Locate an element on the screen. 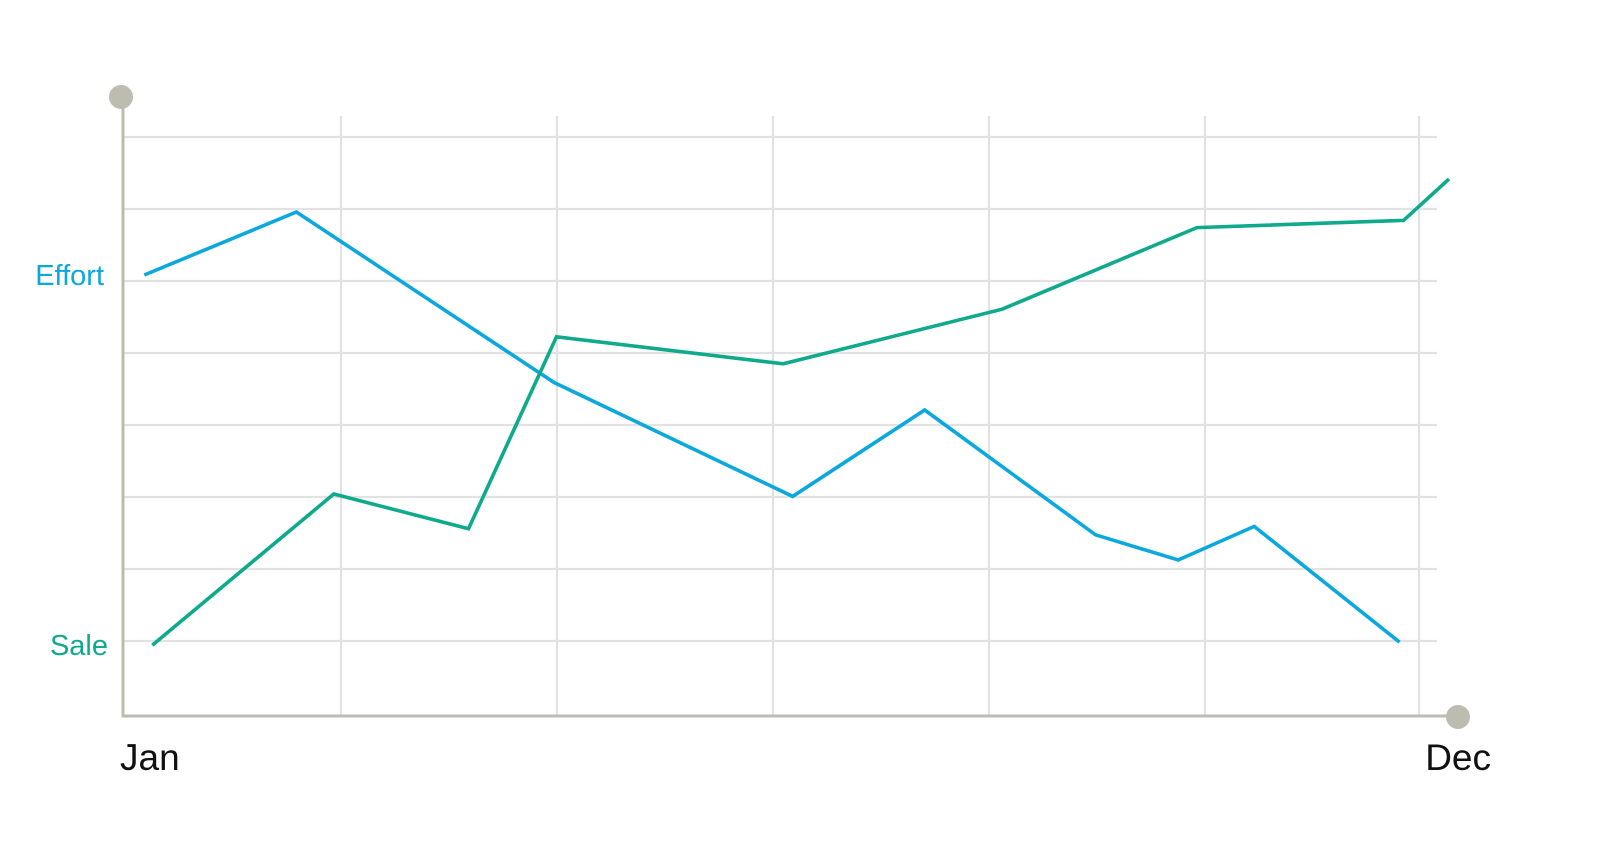 This screenshot has height=852, width=1600. x-tick-label-jan: Jan is located at coordinates (150, 757).